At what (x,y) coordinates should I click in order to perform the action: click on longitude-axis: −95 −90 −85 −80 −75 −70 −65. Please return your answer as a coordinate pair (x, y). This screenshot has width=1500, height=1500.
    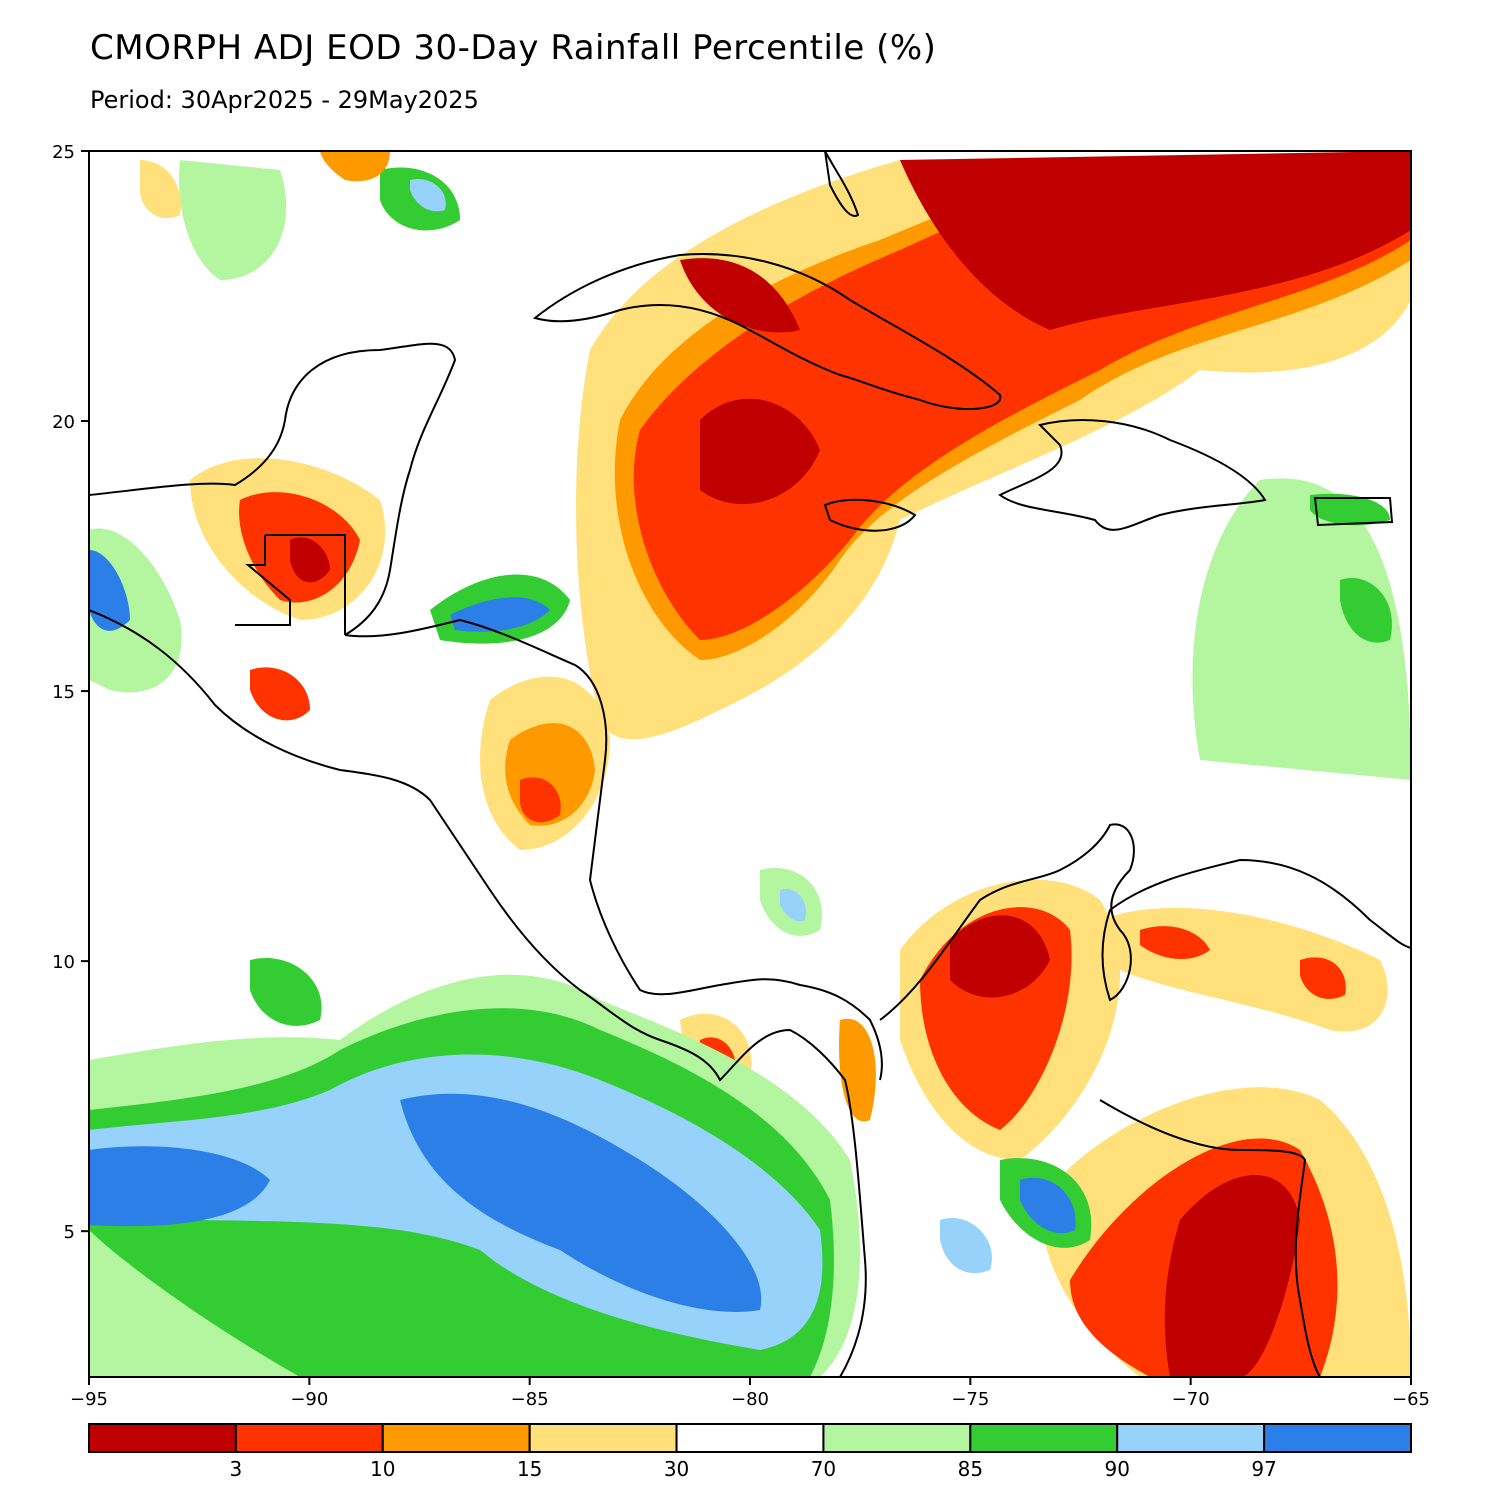
    Looking at the image, I should click on (750, 1393).